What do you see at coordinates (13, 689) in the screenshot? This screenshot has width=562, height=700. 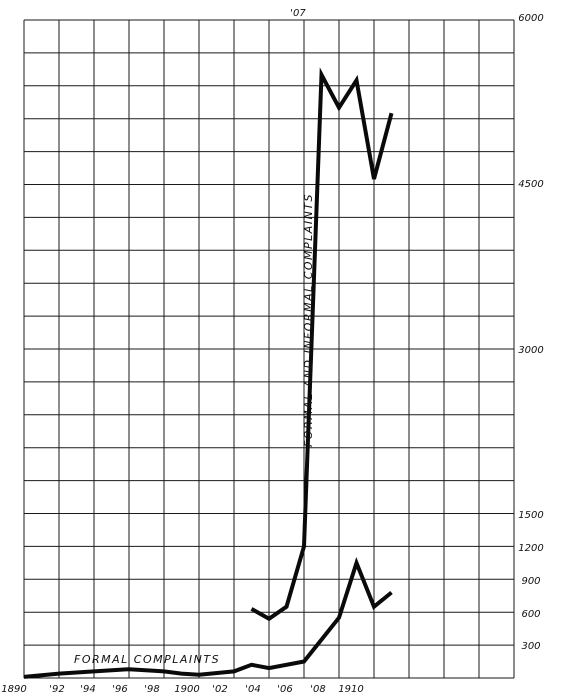 I see `x-tick-label: 1890` at bounding box center [13, 689].